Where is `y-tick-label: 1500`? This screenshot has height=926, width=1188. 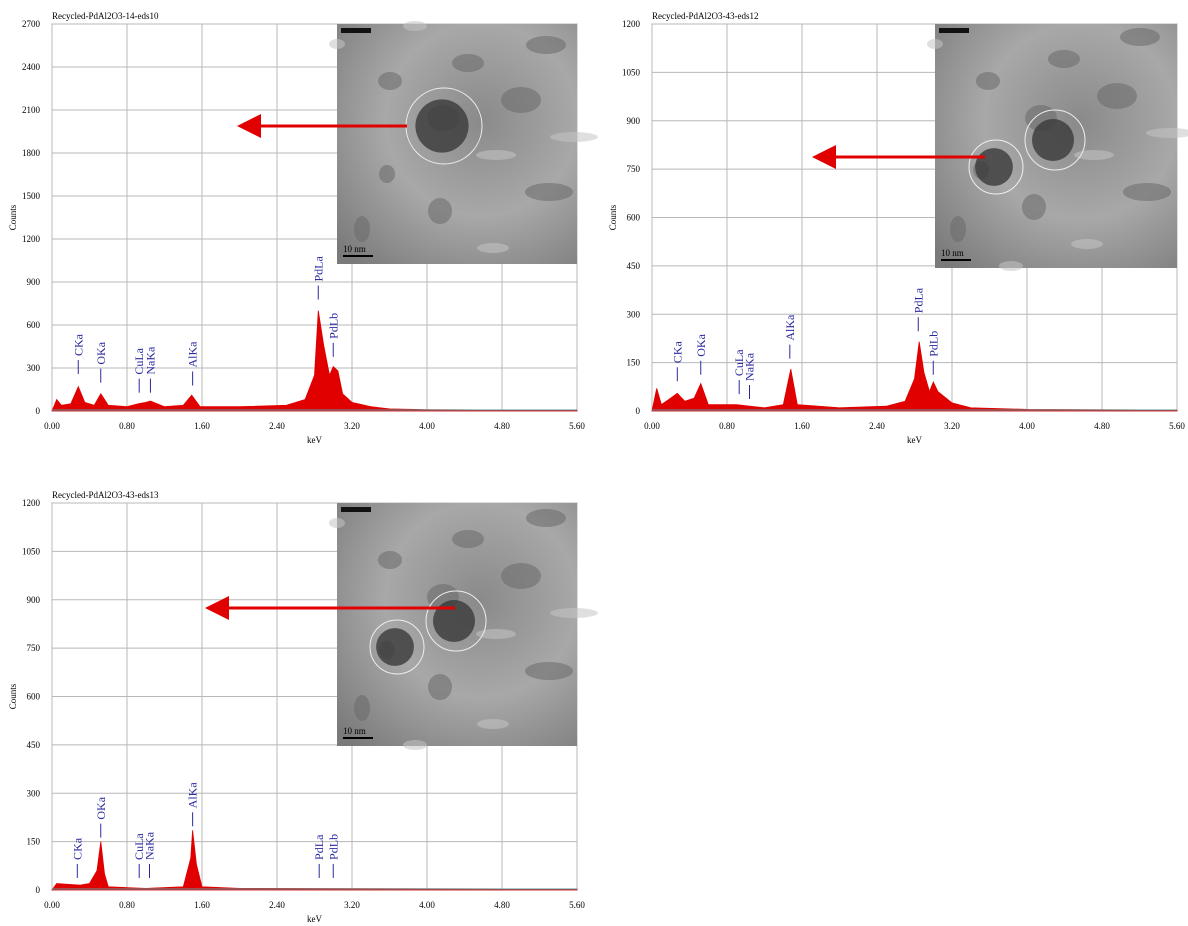 y-tick-label: 1500 is located at coordinates (31, 196).